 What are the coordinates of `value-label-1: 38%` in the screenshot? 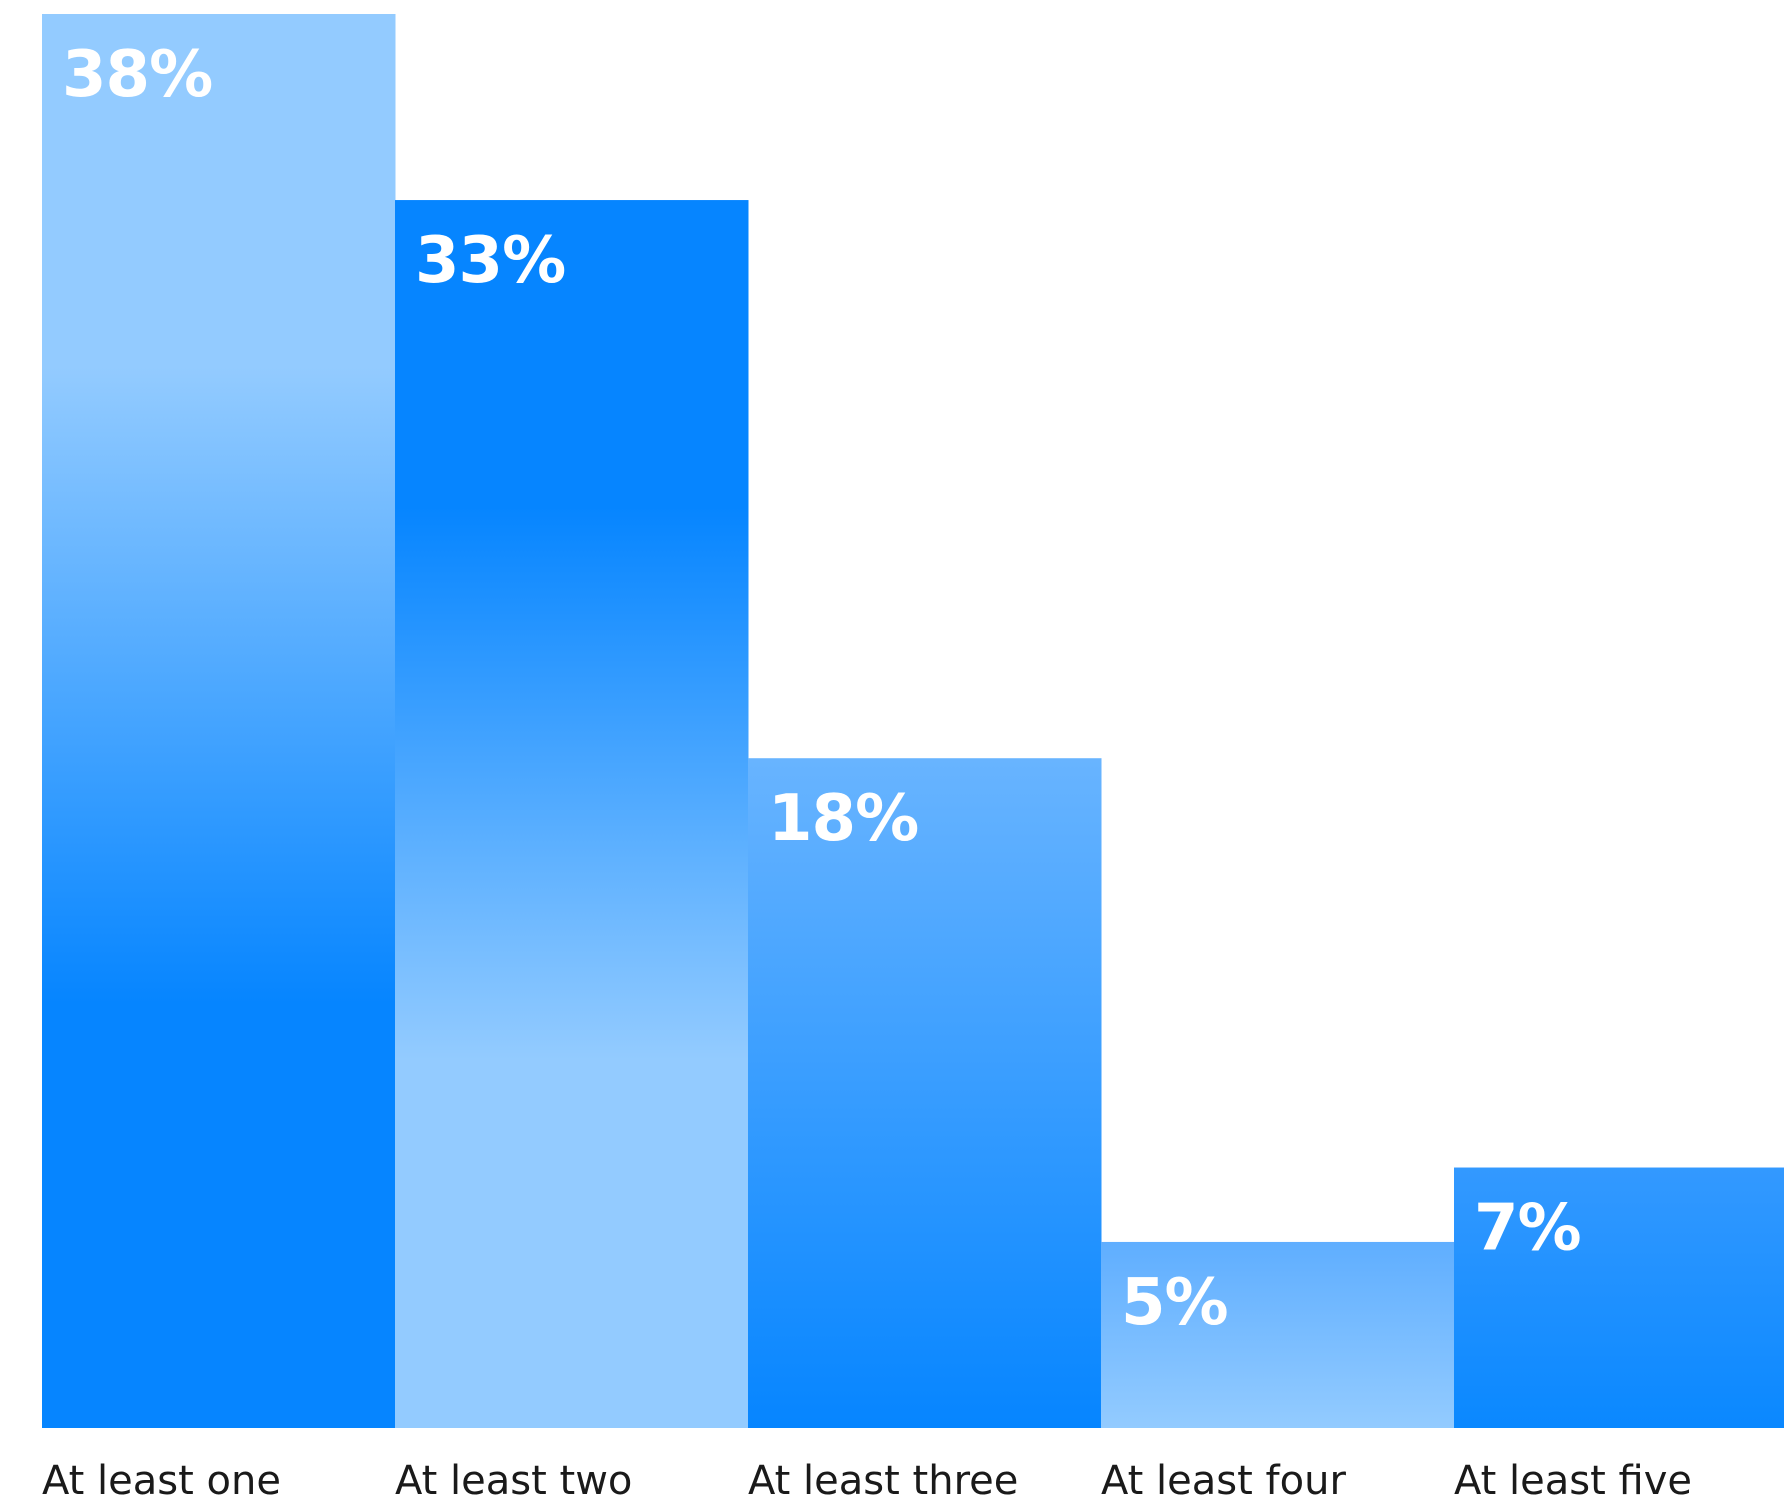 It's located at (137, 75).